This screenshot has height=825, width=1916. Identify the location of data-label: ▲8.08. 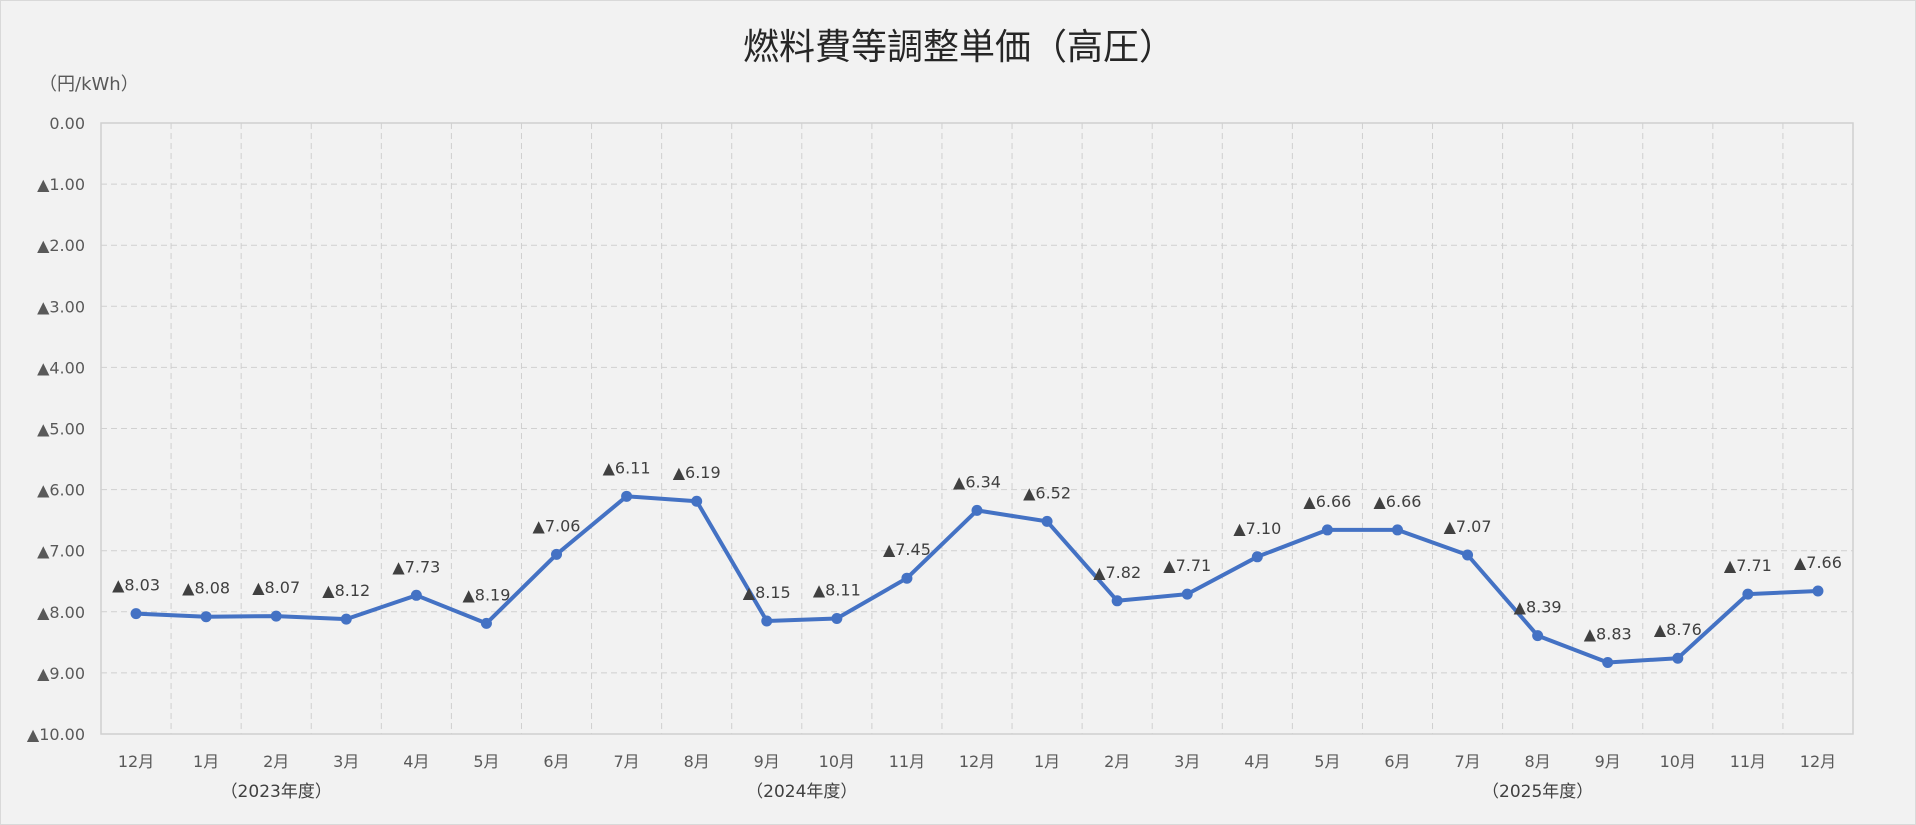
(206, 588).